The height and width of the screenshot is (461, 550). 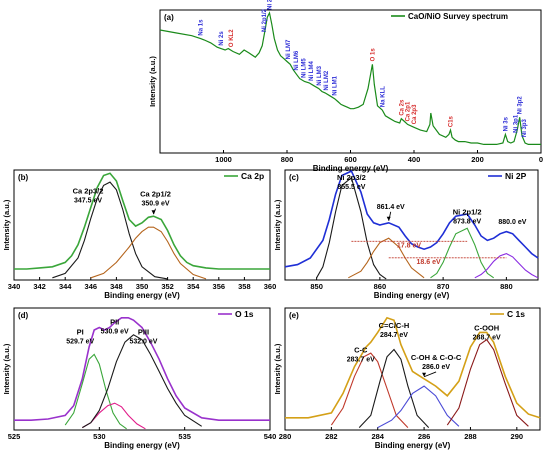 I want to click on peak-energy: 532.0 eV, so click(x=143, y=341).